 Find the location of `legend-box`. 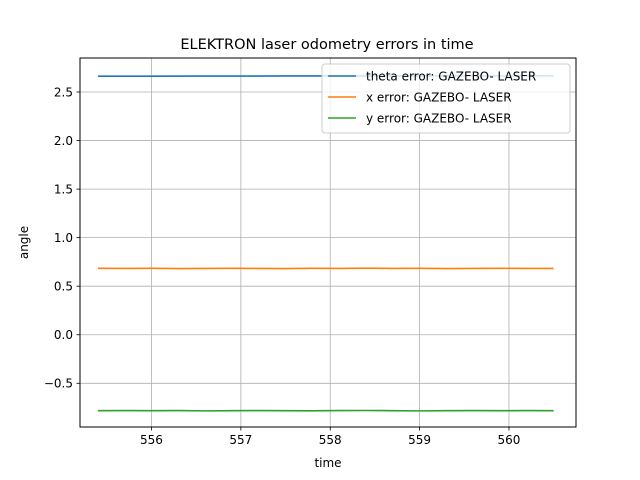

legend-box is located at coordinates (446, 98).